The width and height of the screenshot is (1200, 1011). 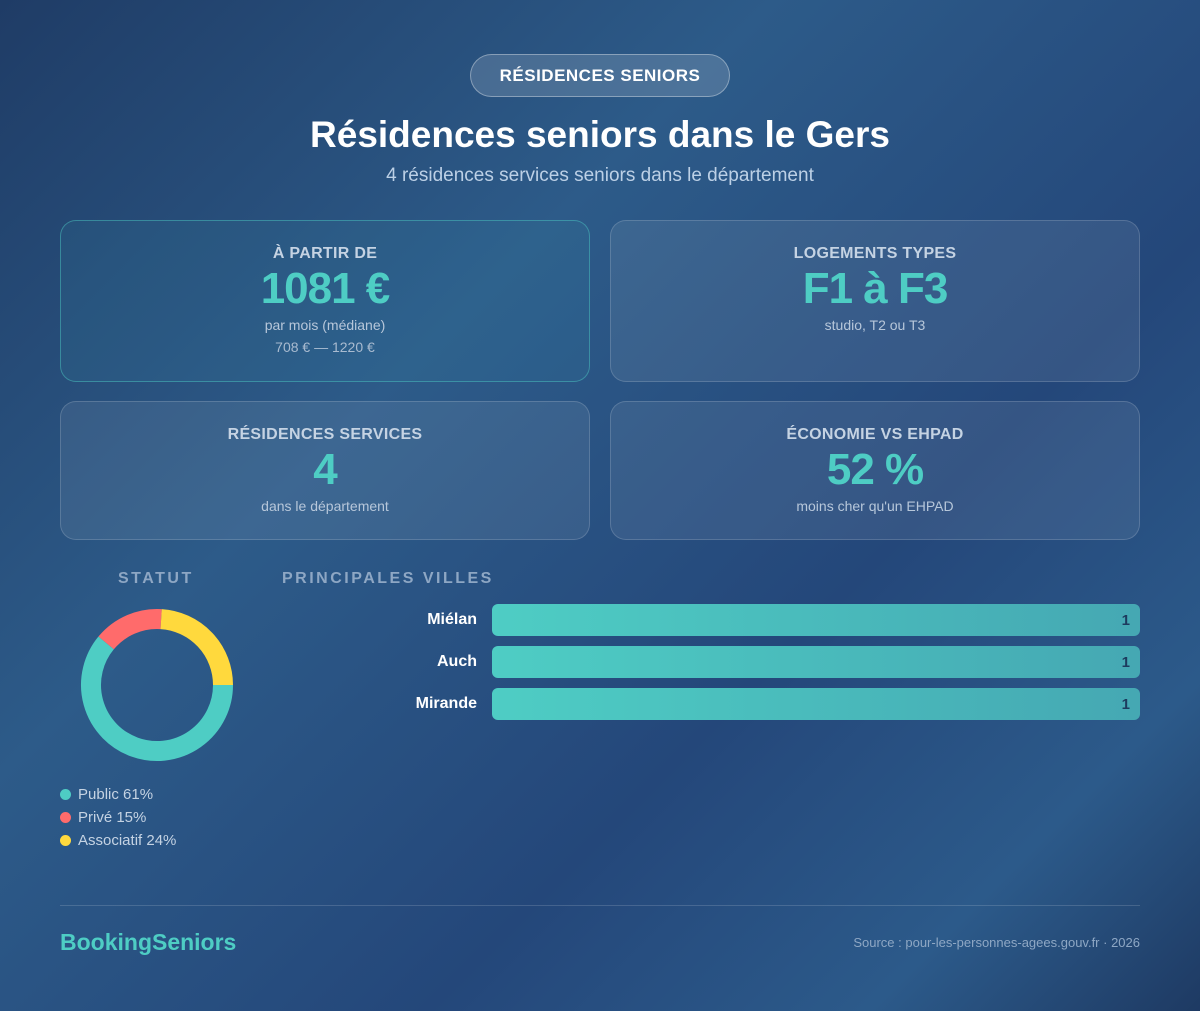 I want to click on card-sub: par mois (médiane), so click(x=325, y=325).